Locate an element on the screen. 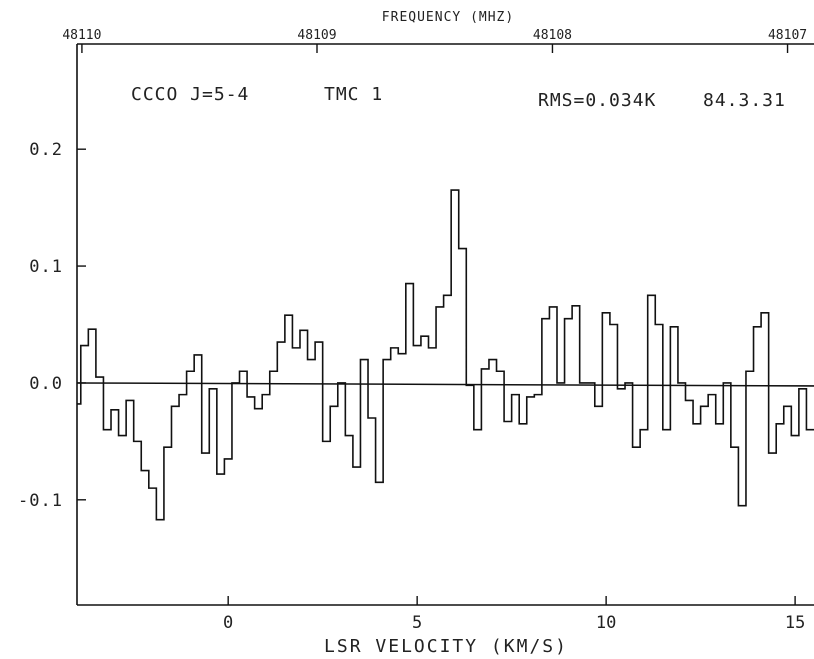  x-tick-label: 0 is located at coordinates (228, 623).